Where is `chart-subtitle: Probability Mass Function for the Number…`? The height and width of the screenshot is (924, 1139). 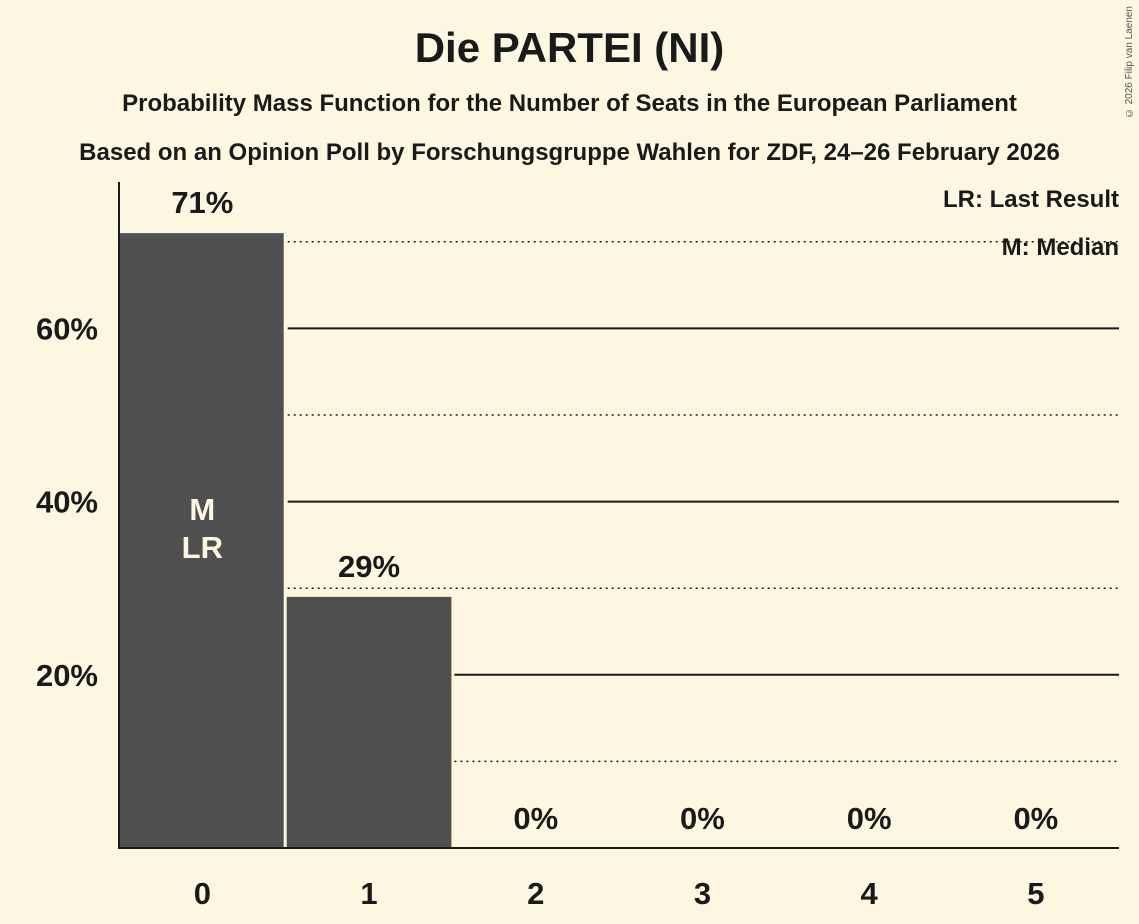
chart-subtitle: Probability Mass Function for the Number… is located at coordinates (569, 103).